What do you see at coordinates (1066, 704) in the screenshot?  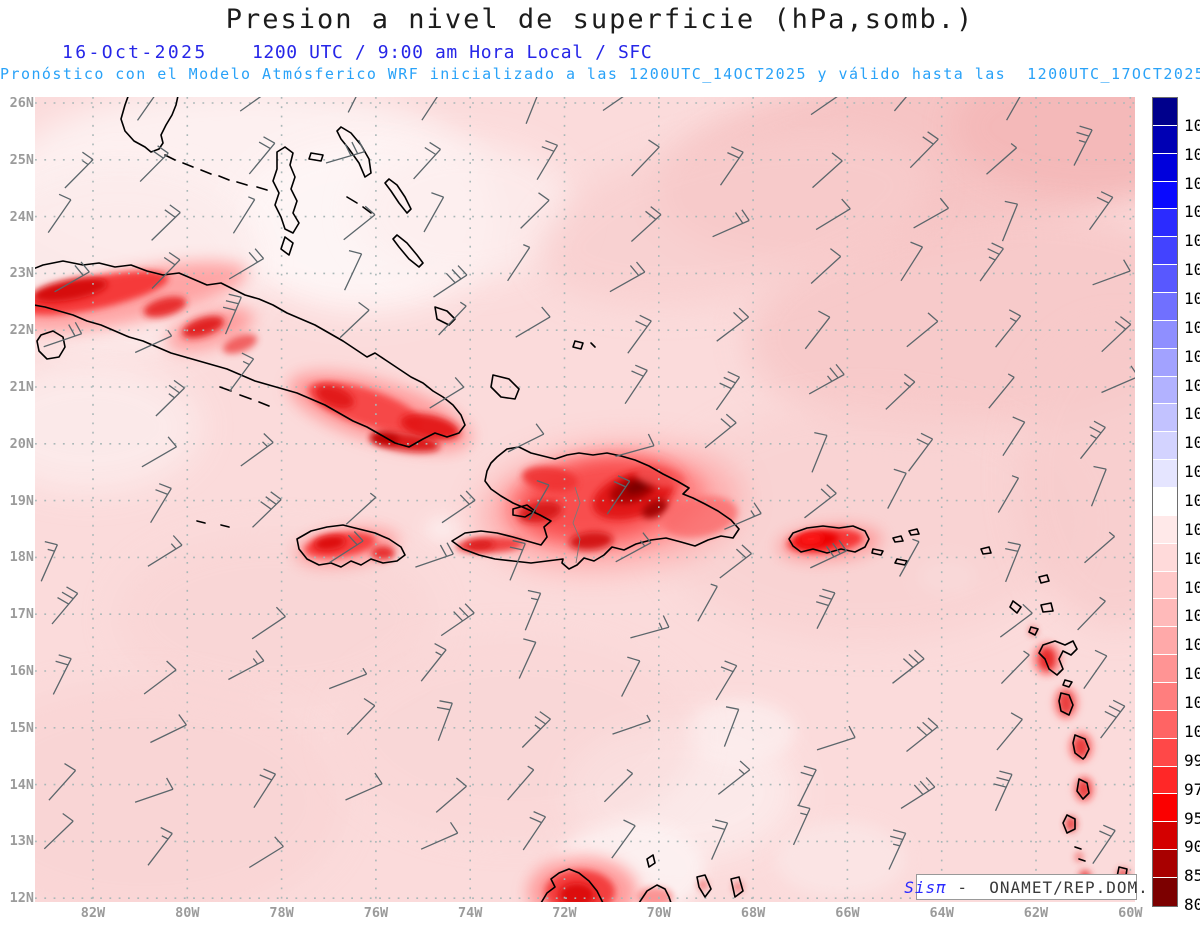 I see `coastline-dominica` at bounding box center [1066, 704].